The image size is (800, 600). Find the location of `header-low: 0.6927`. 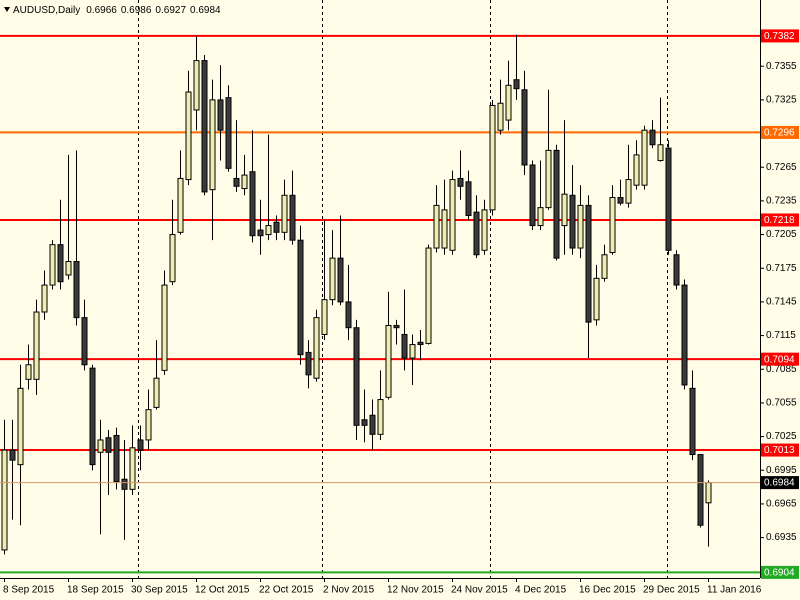

header-low: 0.6927 is located at coordinates (170, 10).